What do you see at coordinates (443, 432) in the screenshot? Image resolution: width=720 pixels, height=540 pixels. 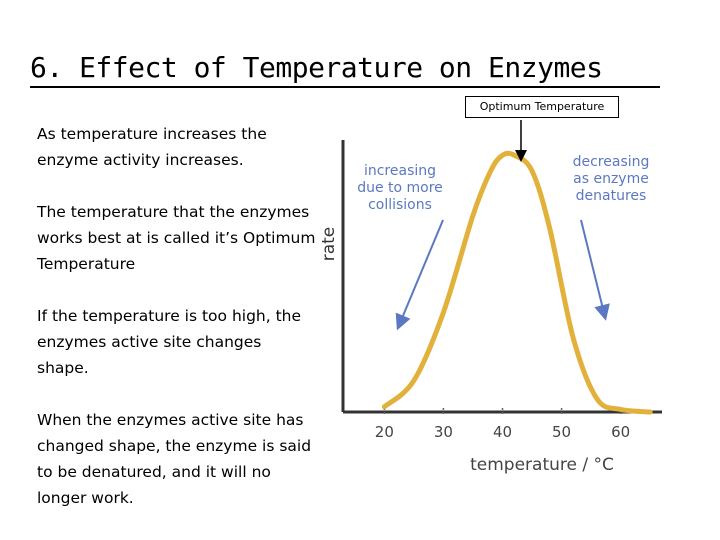 I see `x-tick-label: 30` at bounding box center [443, 432].